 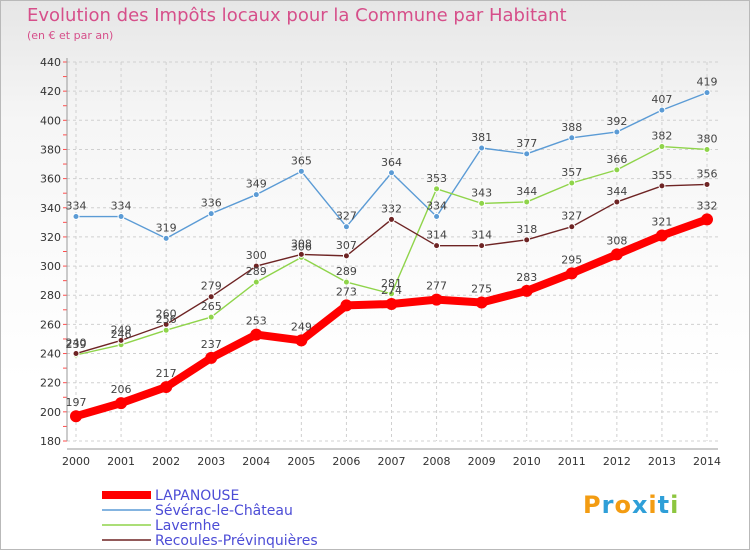 I want to click on data-label: 355, so click(x=661, y=175).